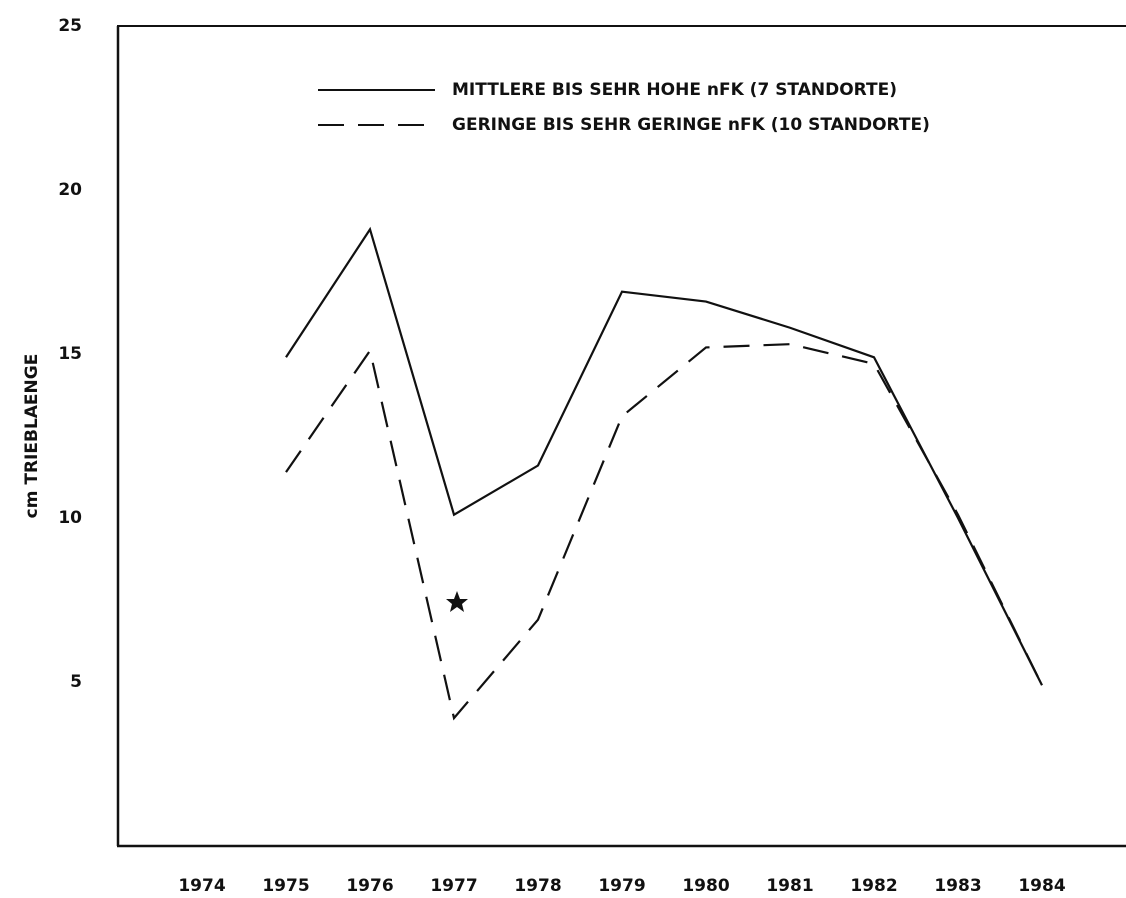 The image size is (1126, 898). I want to click on x-tick-label: 1979, so click(621, 886).